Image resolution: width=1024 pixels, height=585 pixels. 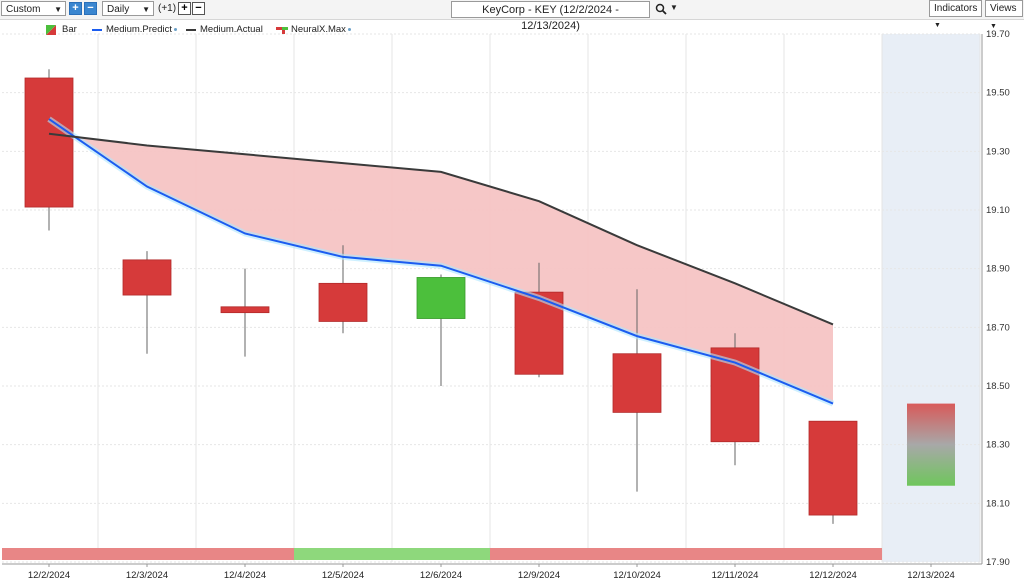 What do you see at coordinates (69, 29) in the screenshot?
I see `legend-label-bar: Bar` at bounding box center [69, 29].